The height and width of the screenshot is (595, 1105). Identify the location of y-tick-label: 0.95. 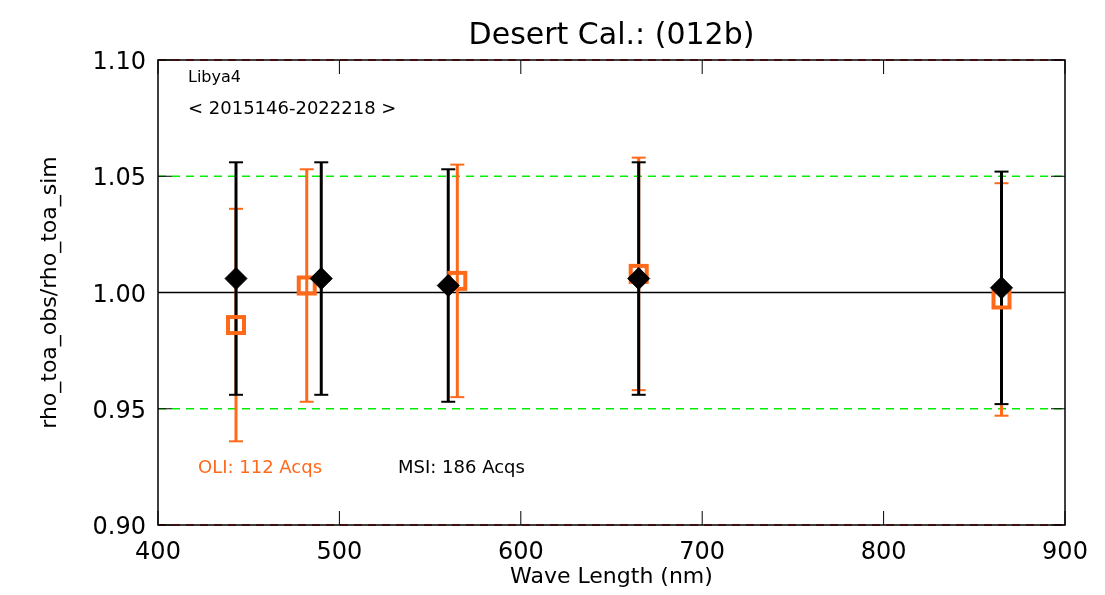
(119, 409).